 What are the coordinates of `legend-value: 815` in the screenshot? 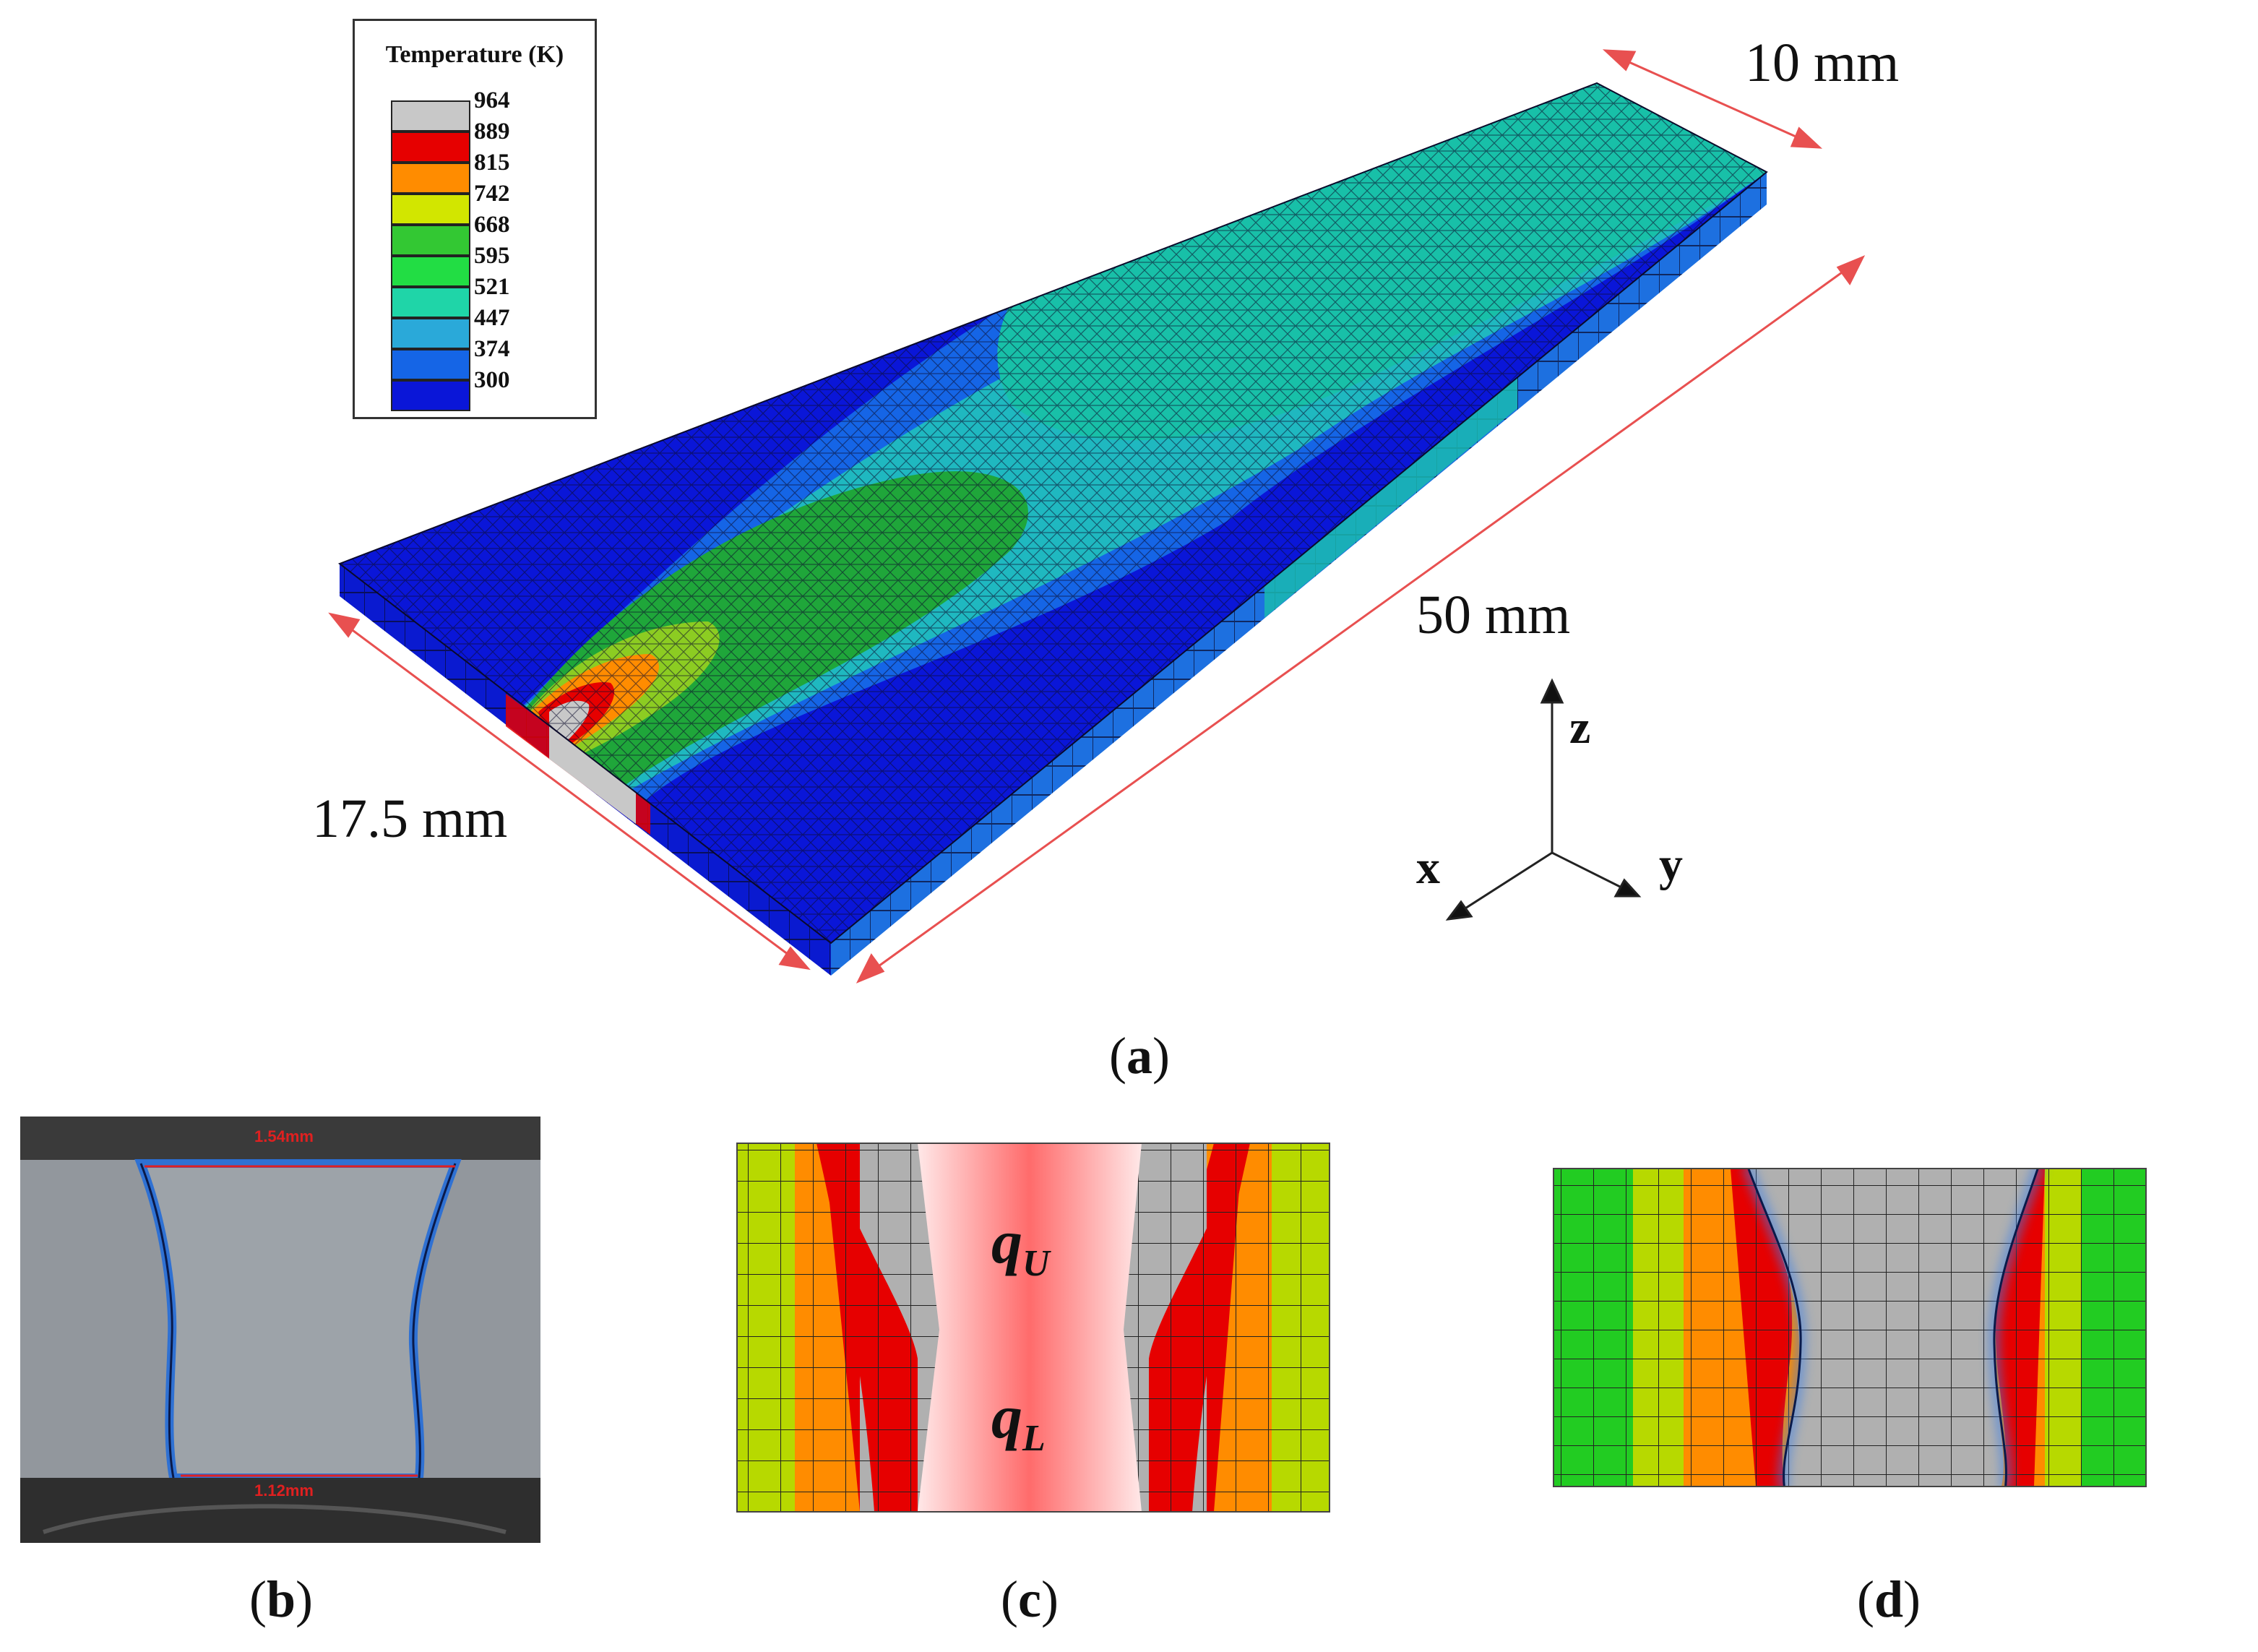 It's located at (492, 163).